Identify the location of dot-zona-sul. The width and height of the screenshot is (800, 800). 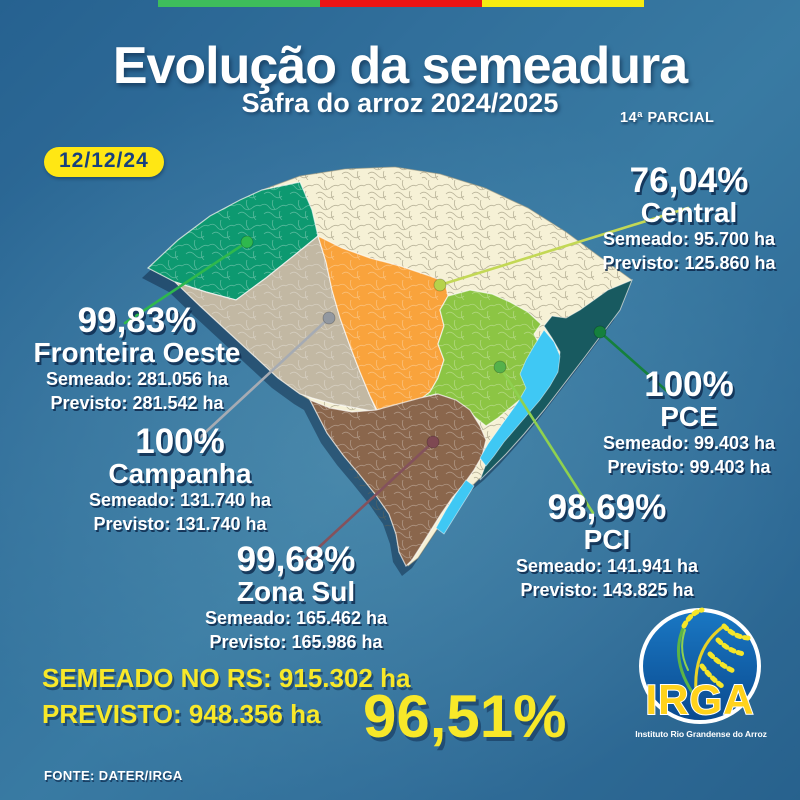
(433, 442).